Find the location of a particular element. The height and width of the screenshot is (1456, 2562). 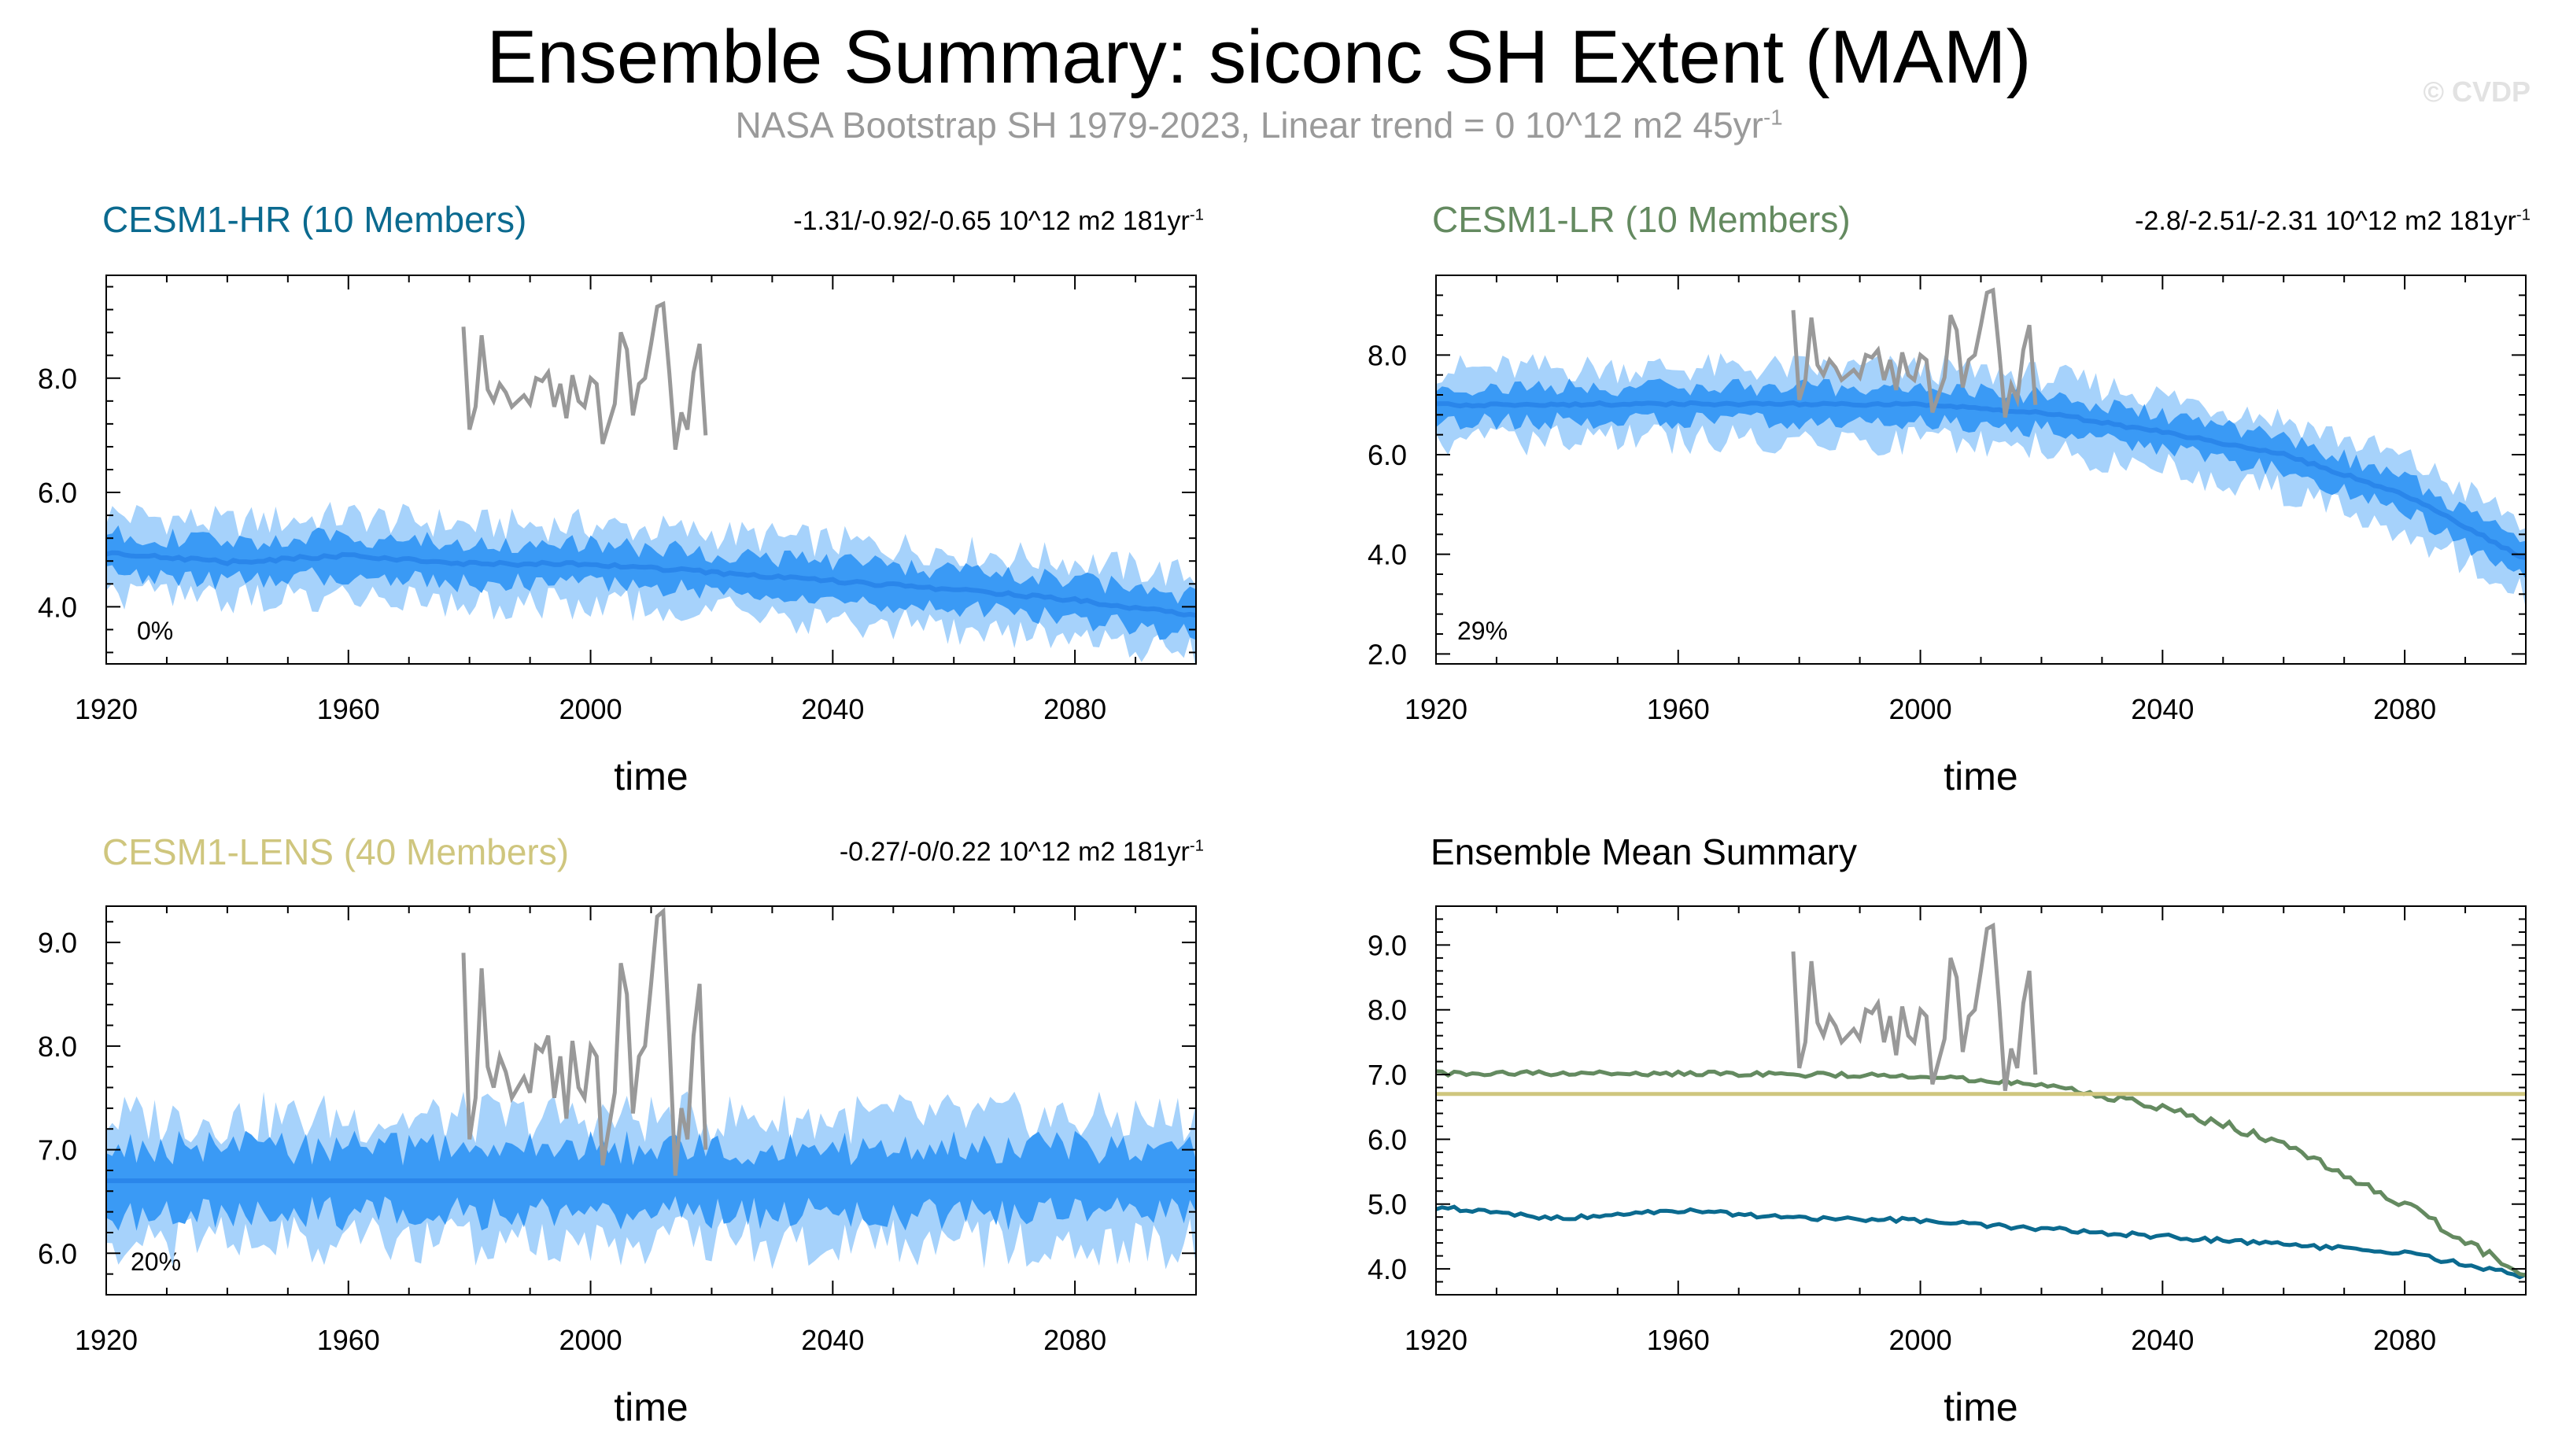

percent-label-lr: 29% is located at coordinates (1483, 631).